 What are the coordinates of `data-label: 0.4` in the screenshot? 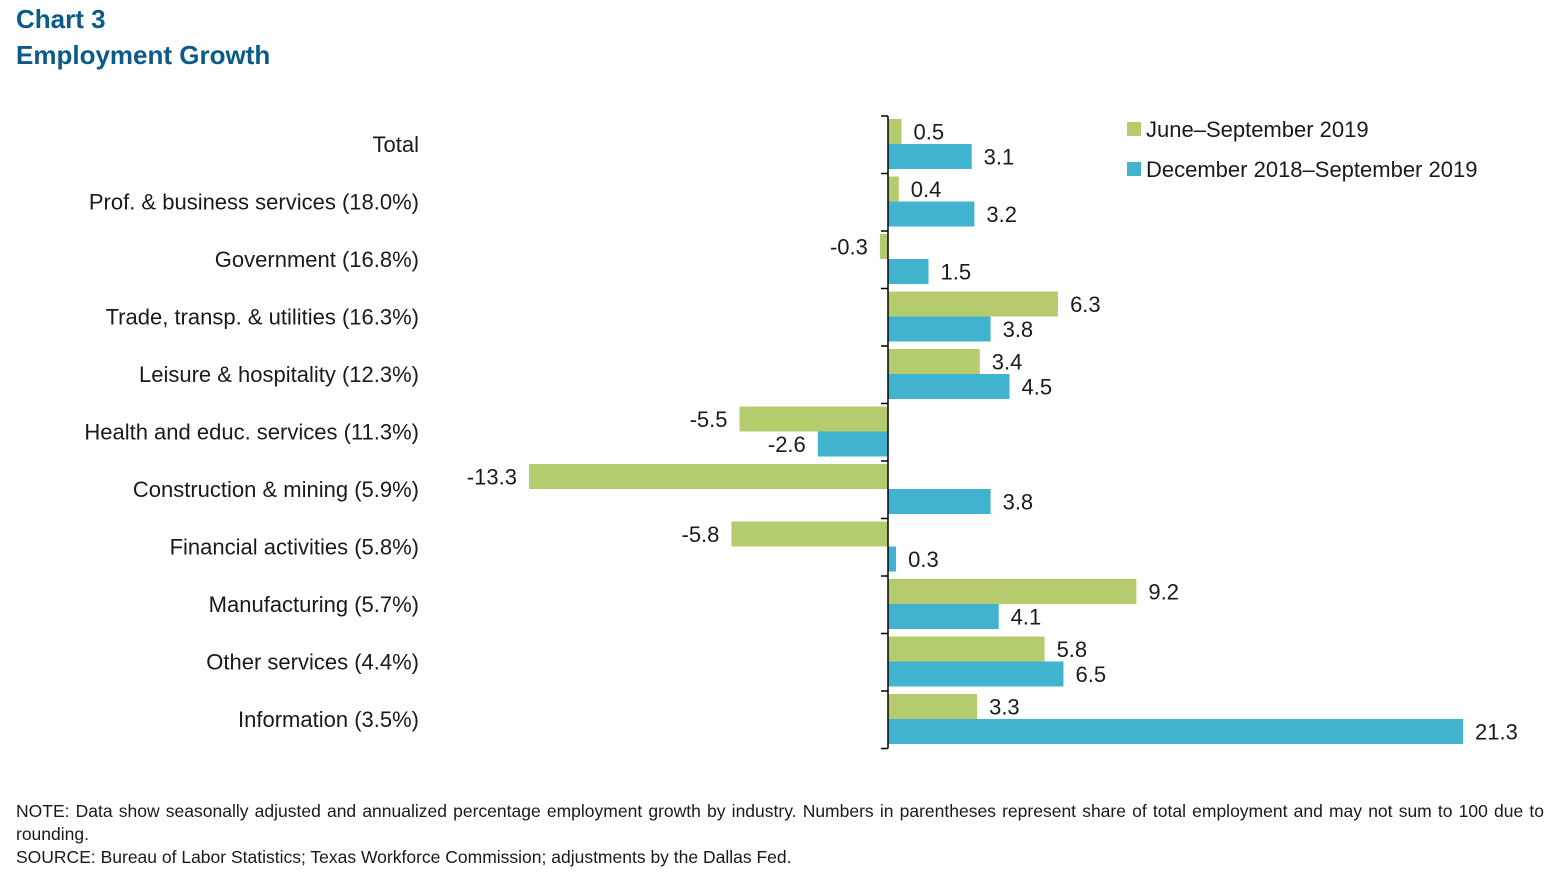 It's located at (926, 189).